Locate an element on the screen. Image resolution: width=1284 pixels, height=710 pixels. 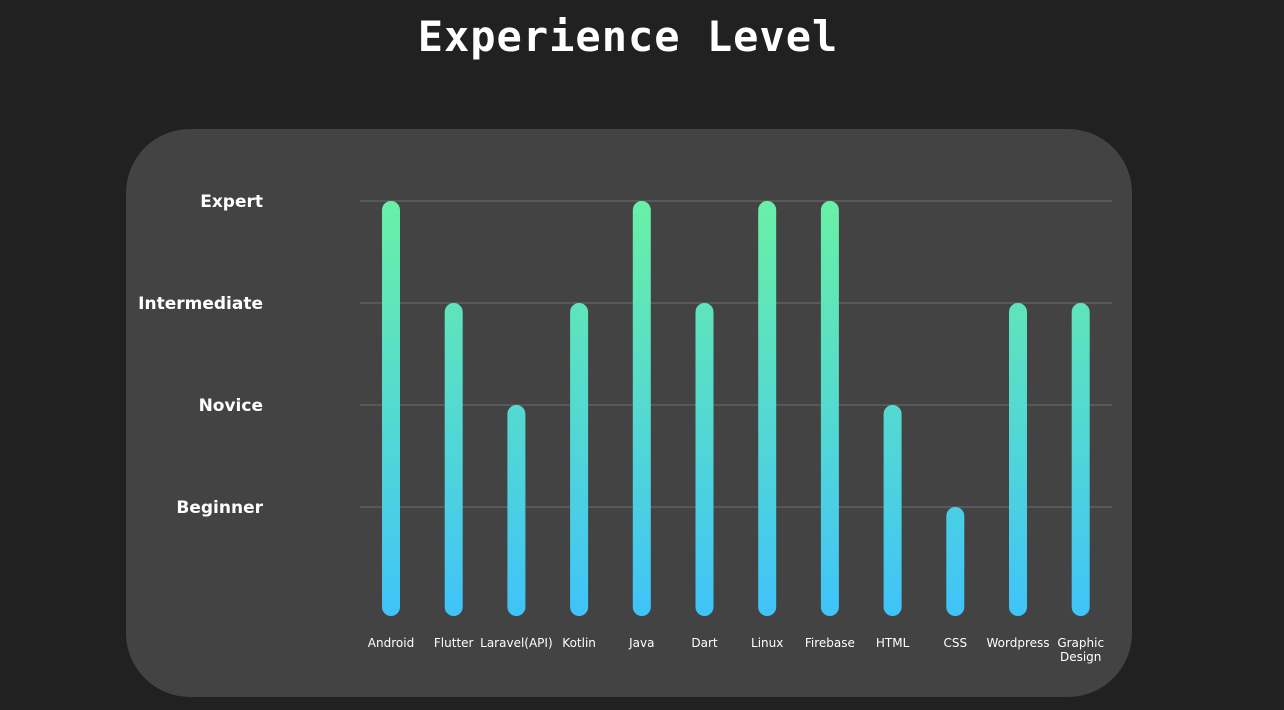
bar-css is located at coordinates (955, 561).